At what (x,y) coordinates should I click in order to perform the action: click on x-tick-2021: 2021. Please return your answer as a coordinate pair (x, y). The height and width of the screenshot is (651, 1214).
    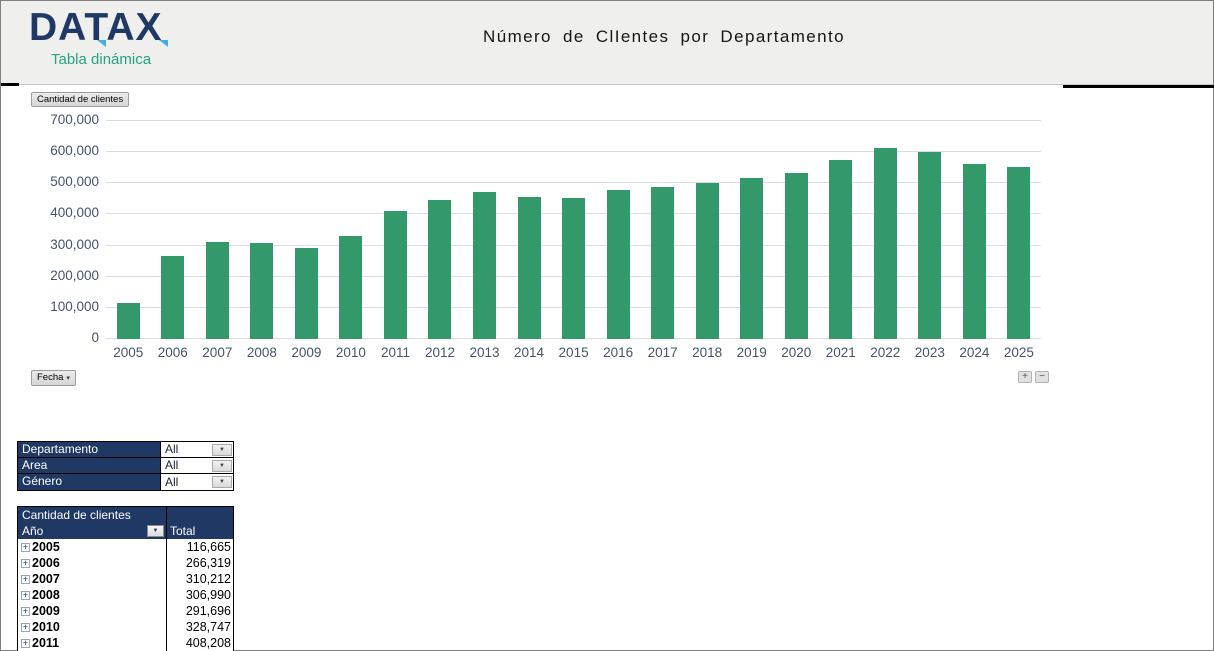
    Looking at the image, I should click on (840, 352).